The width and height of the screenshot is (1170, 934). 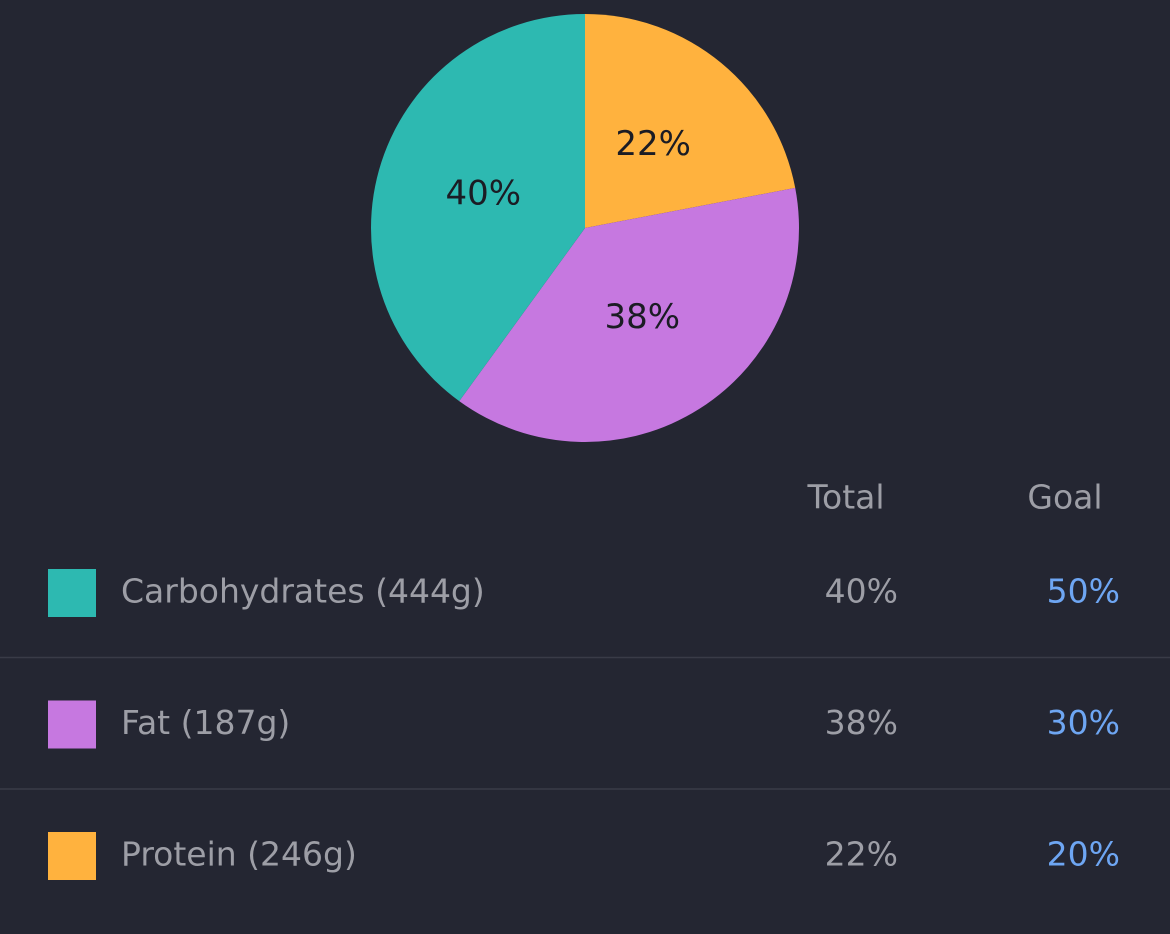 I want to click on goal-value: 30%, so click(x=1083, y=722).